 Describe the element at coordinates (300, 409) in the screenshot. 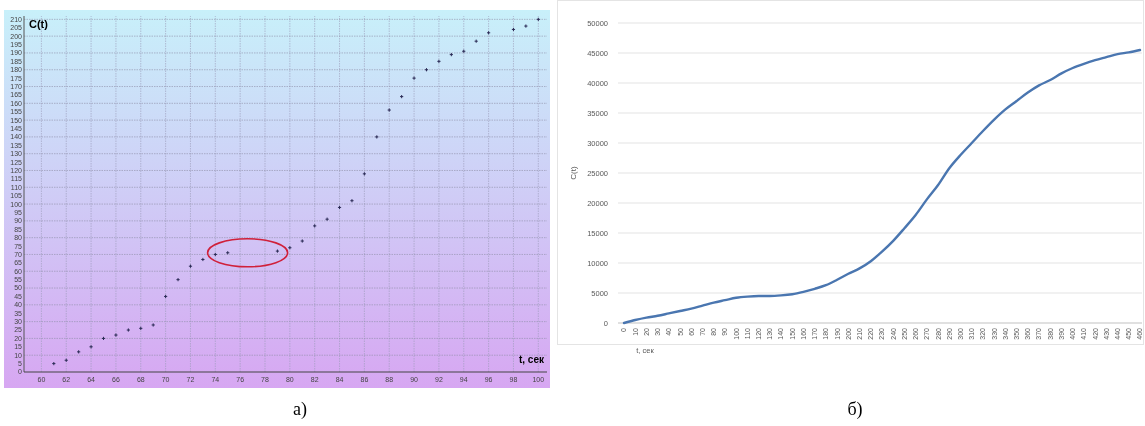

I see `text: а)` at that location.